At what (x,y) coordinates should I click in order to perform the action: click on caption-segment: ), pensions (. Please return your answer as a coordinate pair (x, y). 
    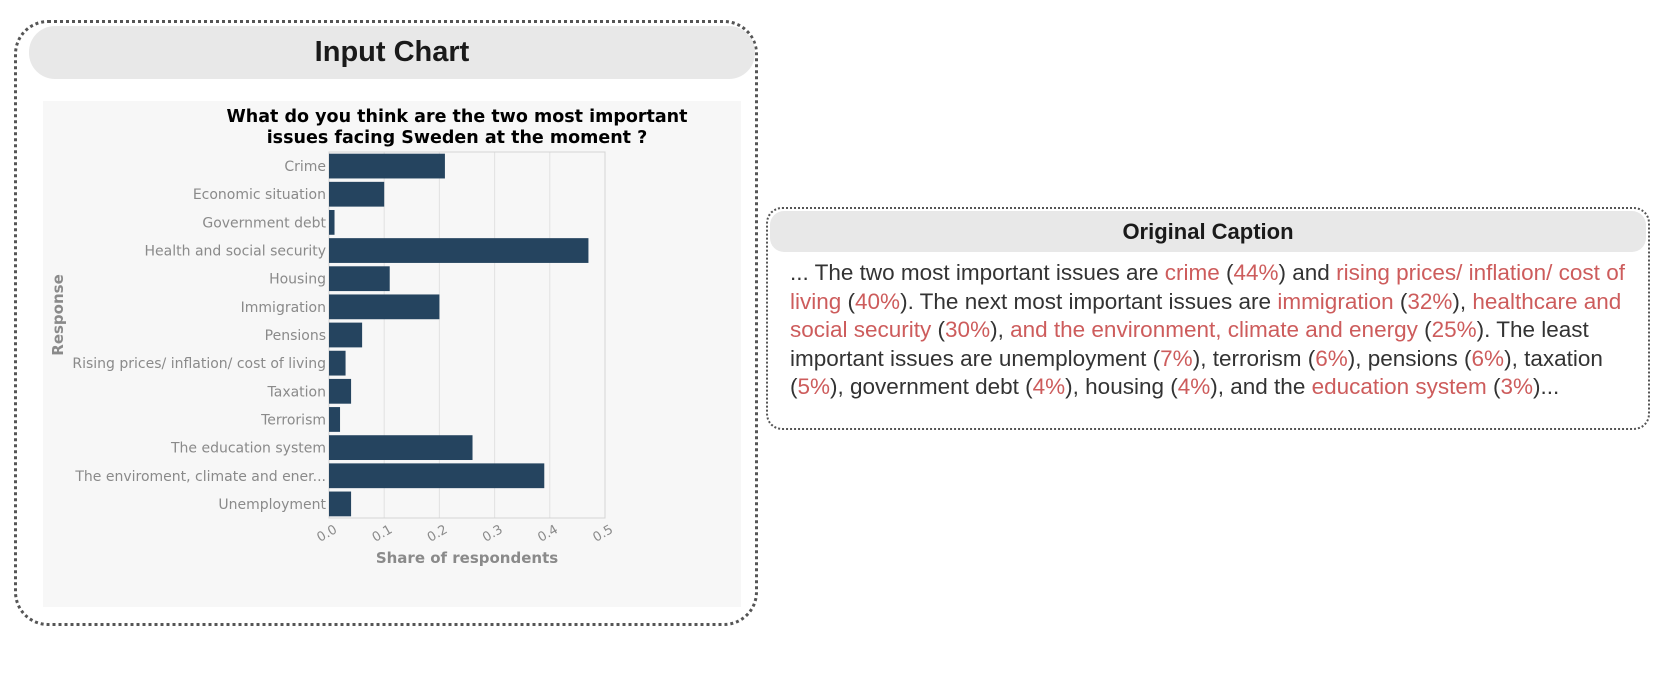
    Looking at the image, I should click on (1409, 358).